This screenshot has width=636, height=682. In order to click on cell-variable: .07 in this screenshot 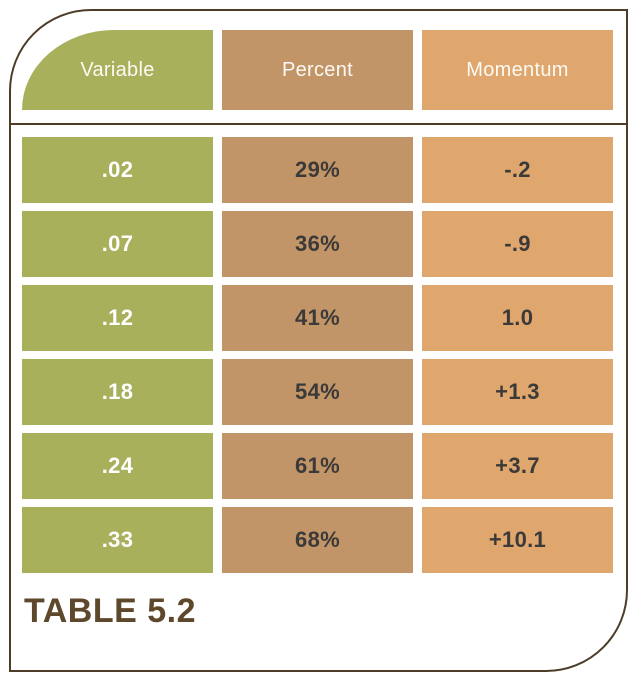, I will do `click(117, 244)`.